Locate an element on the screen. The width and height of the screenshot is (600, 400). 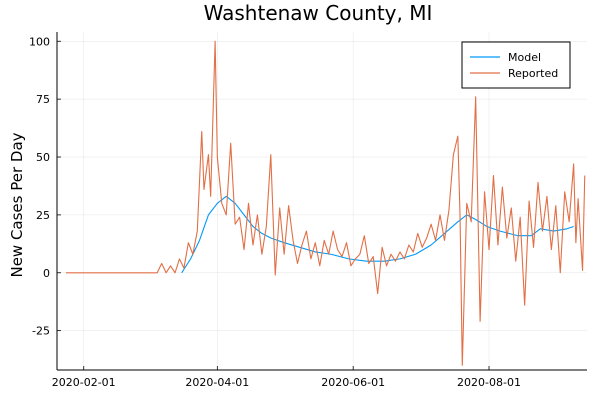
y-tick-label-0: -25 is located at coordinates (41, 331).